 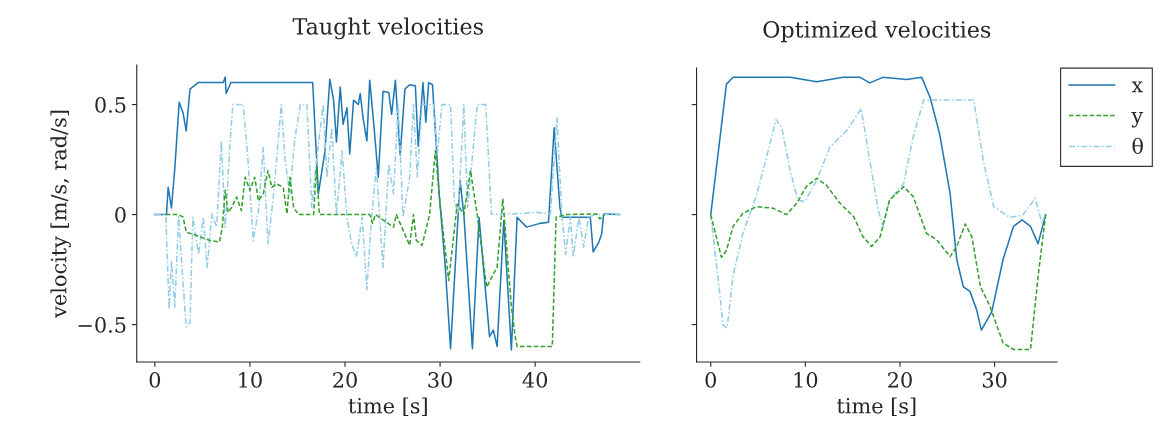 I want to click on y-tick-label: 0.5, so click(x=110, y=105).